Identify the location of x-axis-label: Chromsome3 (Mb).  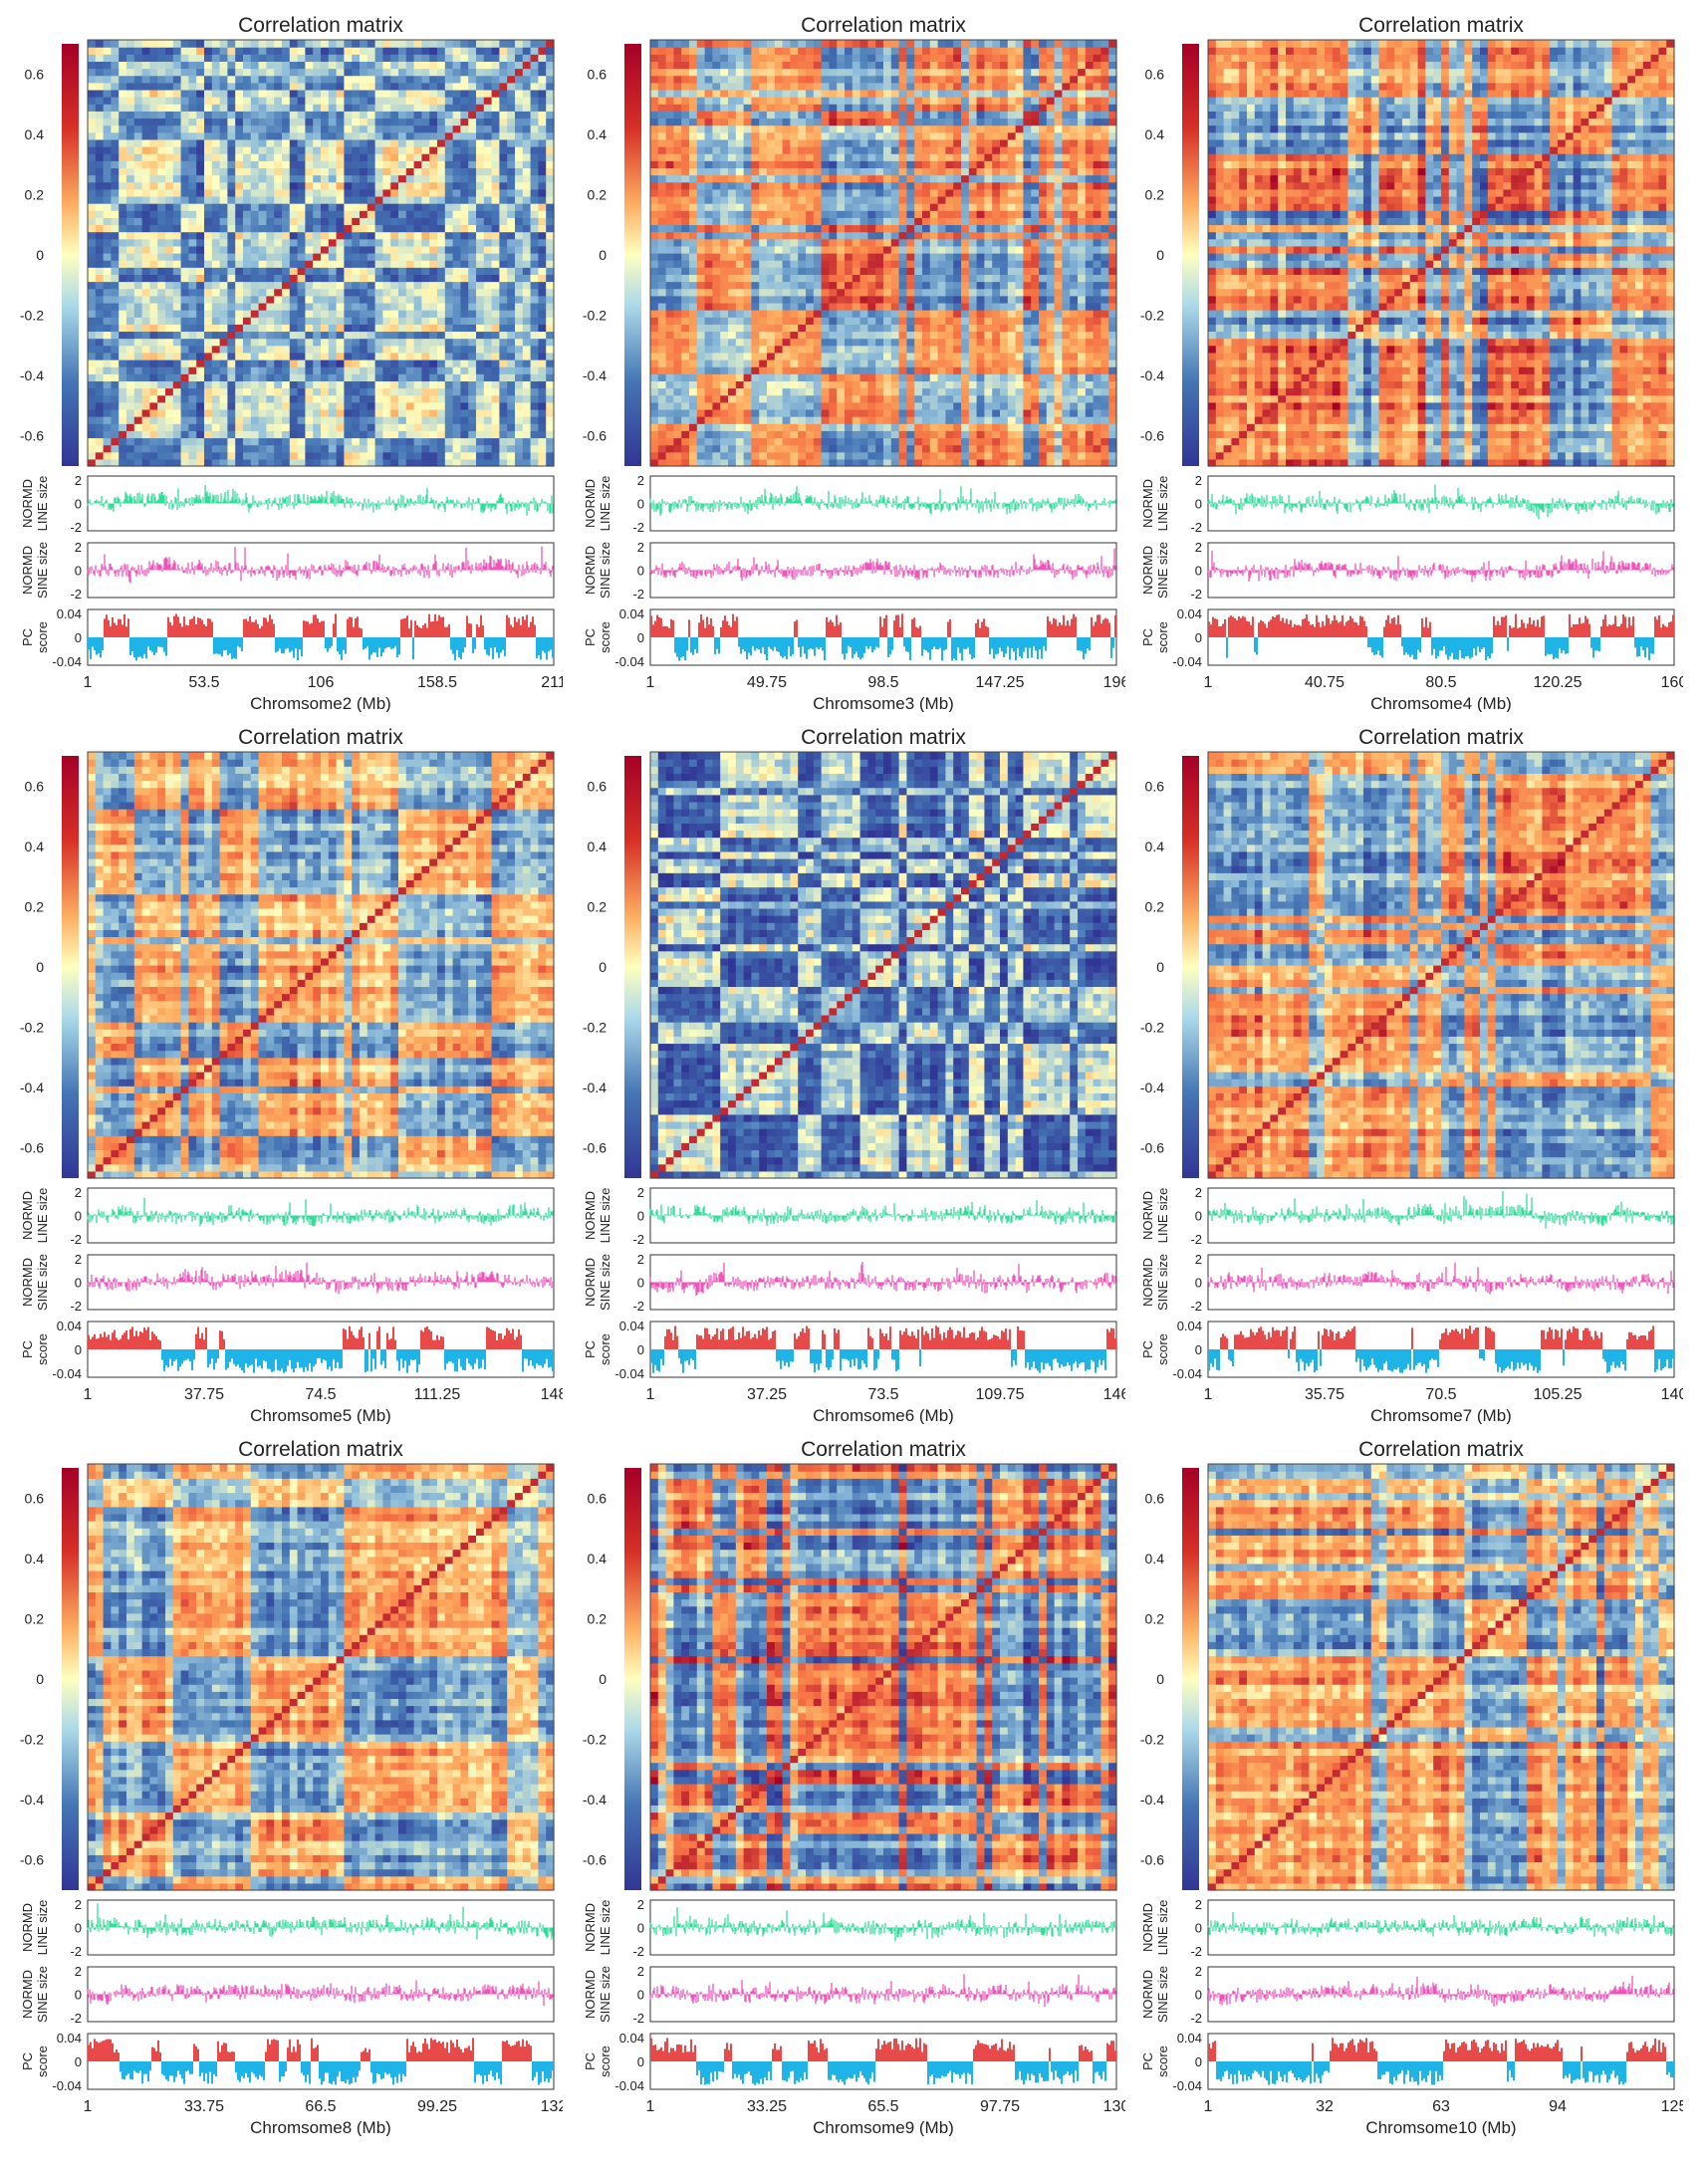
(883, 703).